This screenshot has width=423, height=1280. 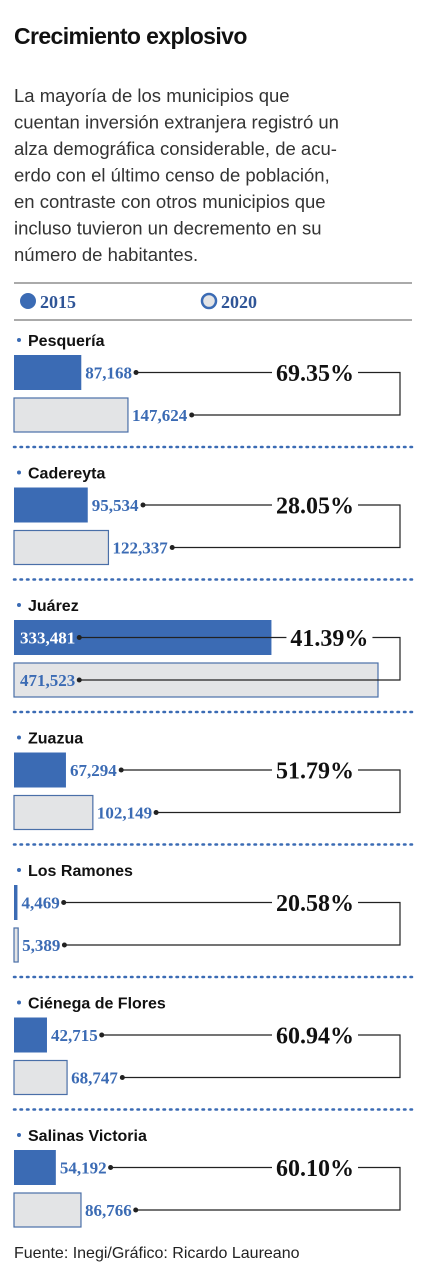 What do you see at coordinates (97, 1004) in the screenshot?
I see `category-label: Ciénega de Flores` at bounding box center [97, 1004].